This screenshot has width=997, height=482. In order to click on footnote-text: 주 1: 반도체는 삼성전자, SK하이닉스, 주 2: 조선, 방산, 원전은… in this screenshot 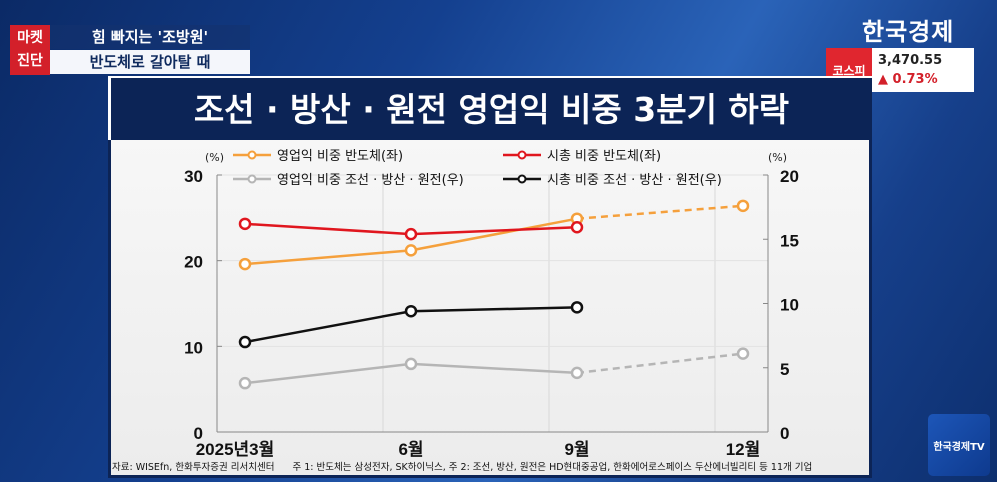, I will do `click(552, 467)`.